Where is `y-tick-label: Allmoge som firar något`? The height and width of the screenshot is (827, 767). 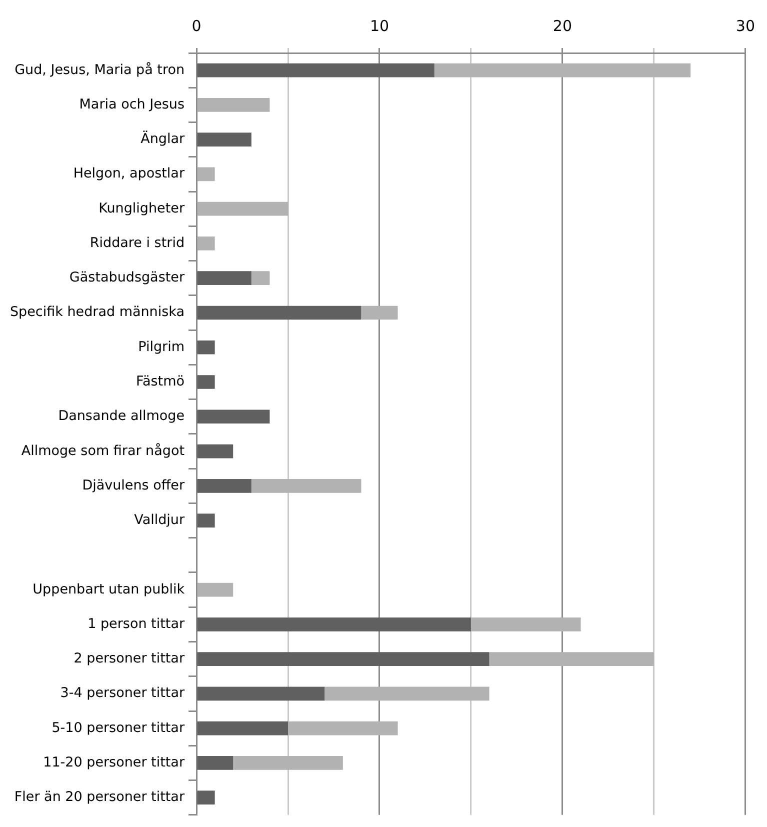
y-tick-label: Allmoge som firar något is located at coordinates (103, 450).